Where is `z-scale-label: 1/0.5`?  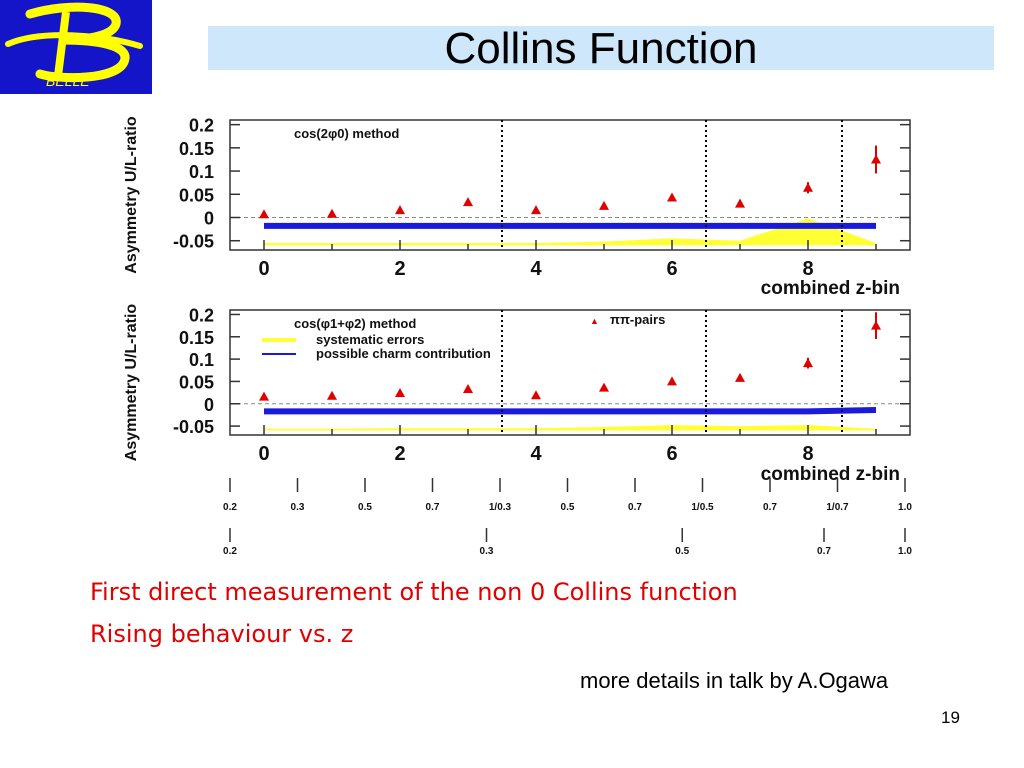 z-scale-label: 1/0.5 is located at coordinates (702, 507).